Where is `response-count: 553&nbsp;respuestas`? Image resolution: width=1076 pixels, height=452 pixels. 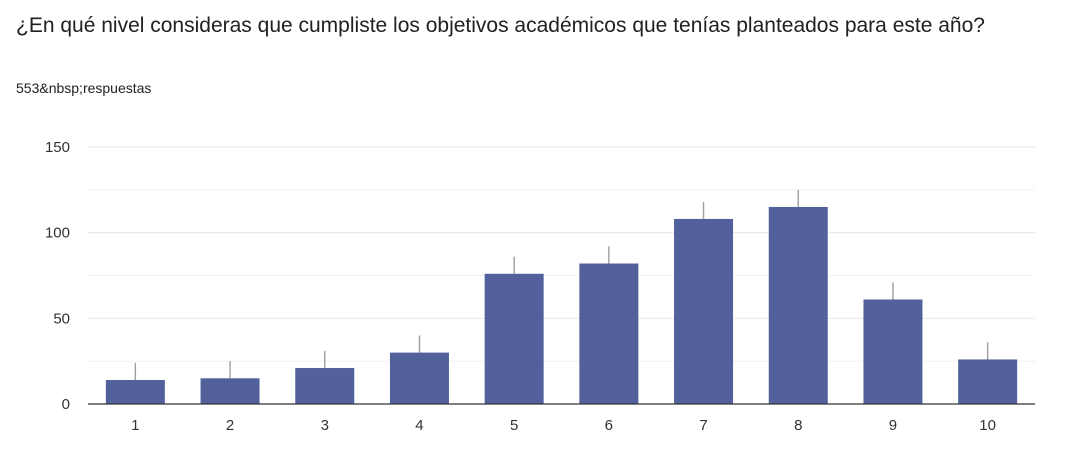 response-count: 553&nbsp;respuestas is located at coordinates (84, 88).